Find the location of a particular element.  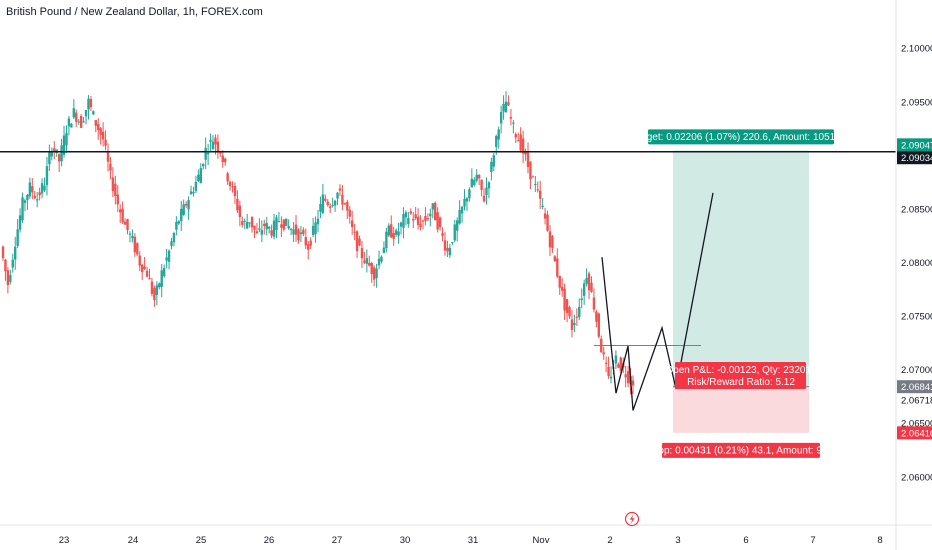

time-tick-label: 27 is located at coordinates (337, 540).